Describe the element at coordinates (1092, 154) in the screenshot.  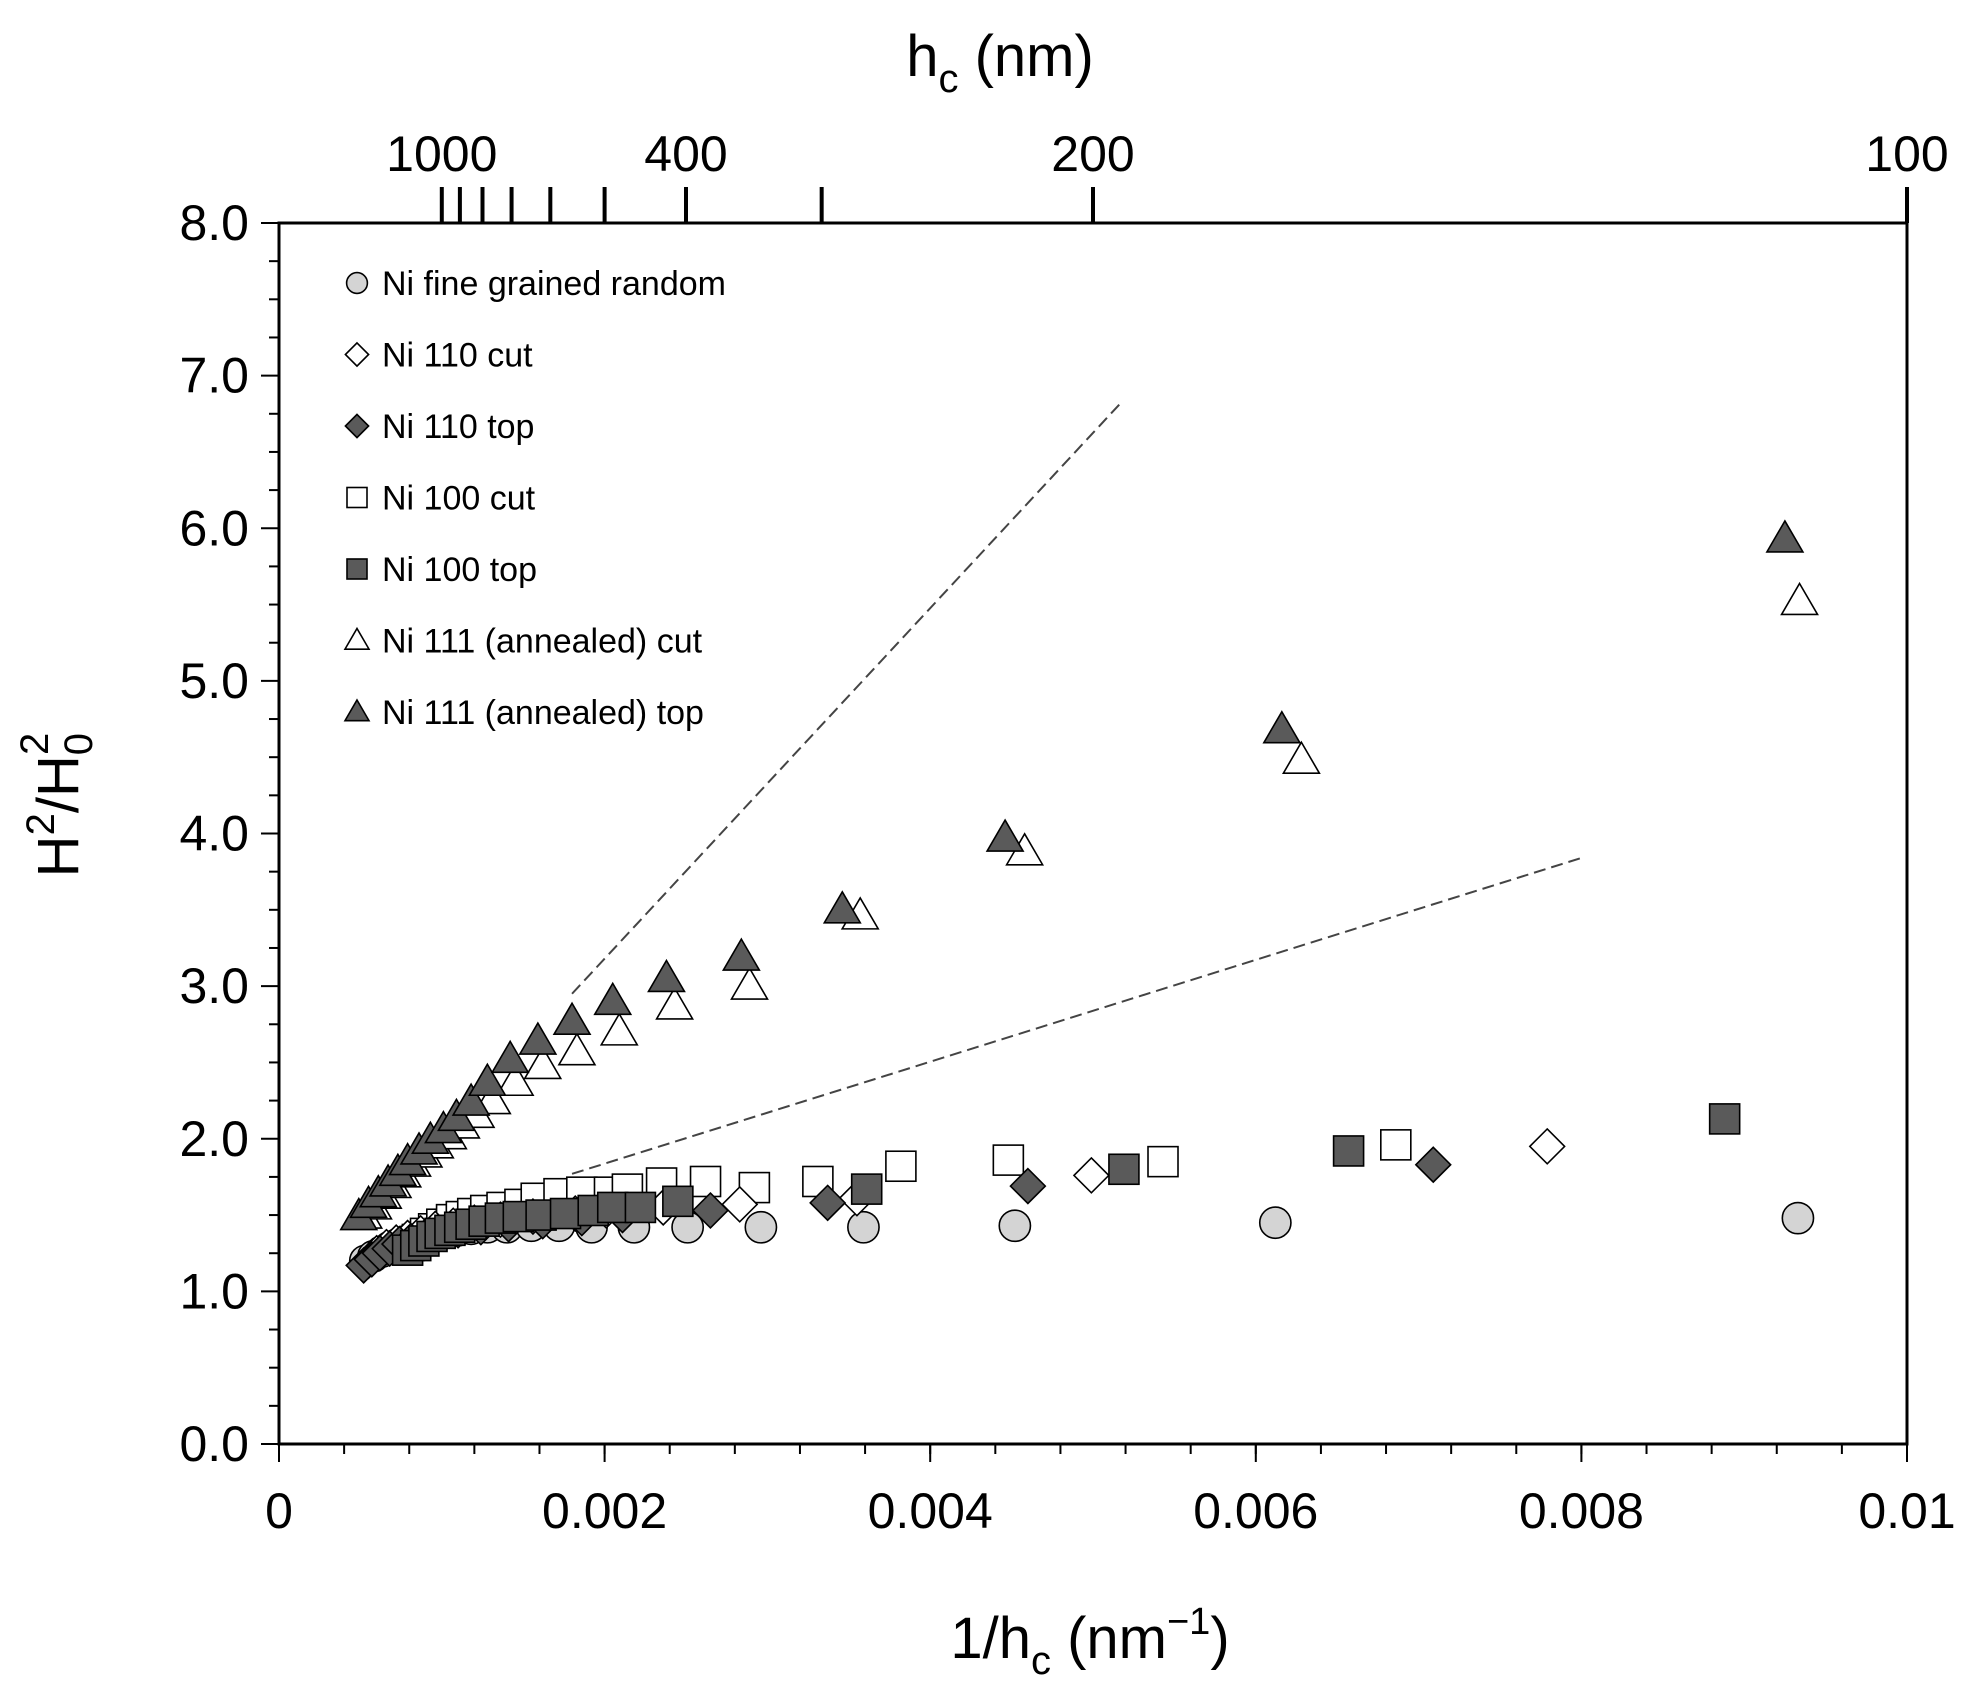
I see `top-tick-label: 200` at that location.